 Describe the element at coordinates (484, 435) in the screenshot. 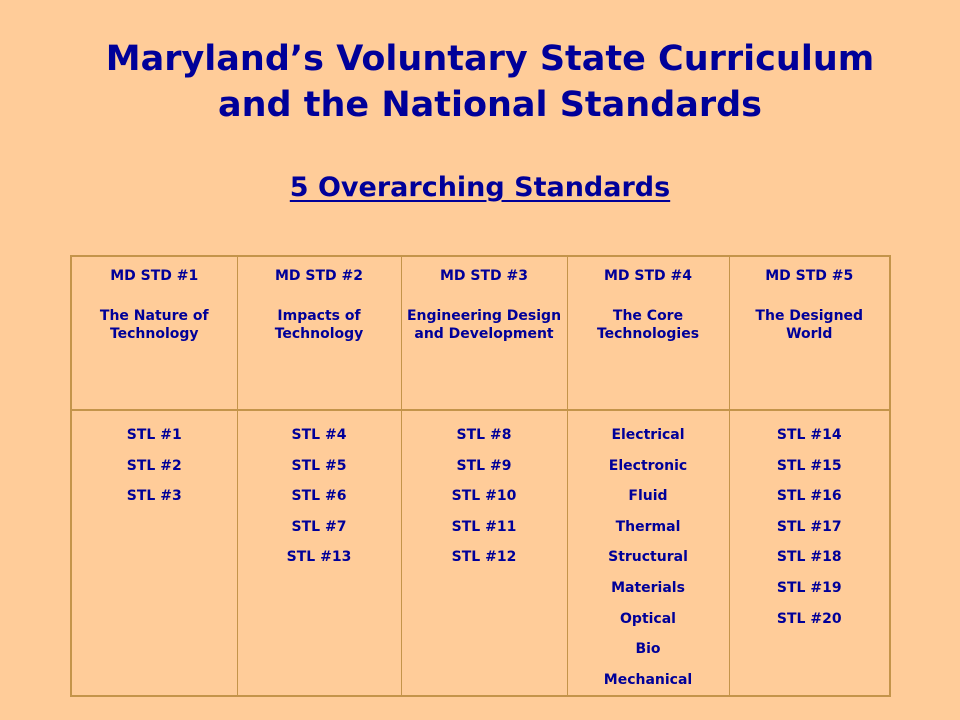

I see `list-item: STL #8` at that location.